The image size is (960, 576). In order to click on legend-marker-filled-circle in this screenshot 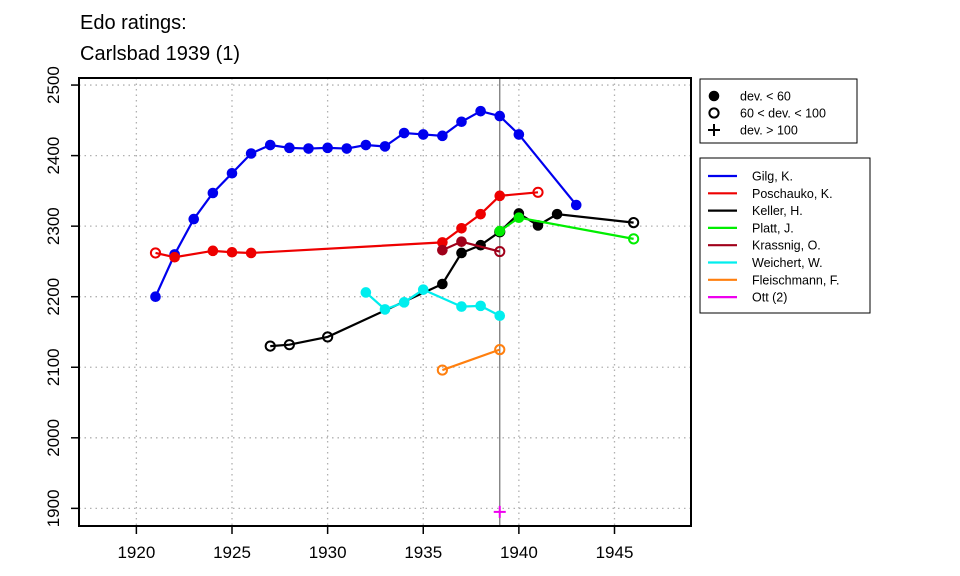, I will do `click(714, 96)`.